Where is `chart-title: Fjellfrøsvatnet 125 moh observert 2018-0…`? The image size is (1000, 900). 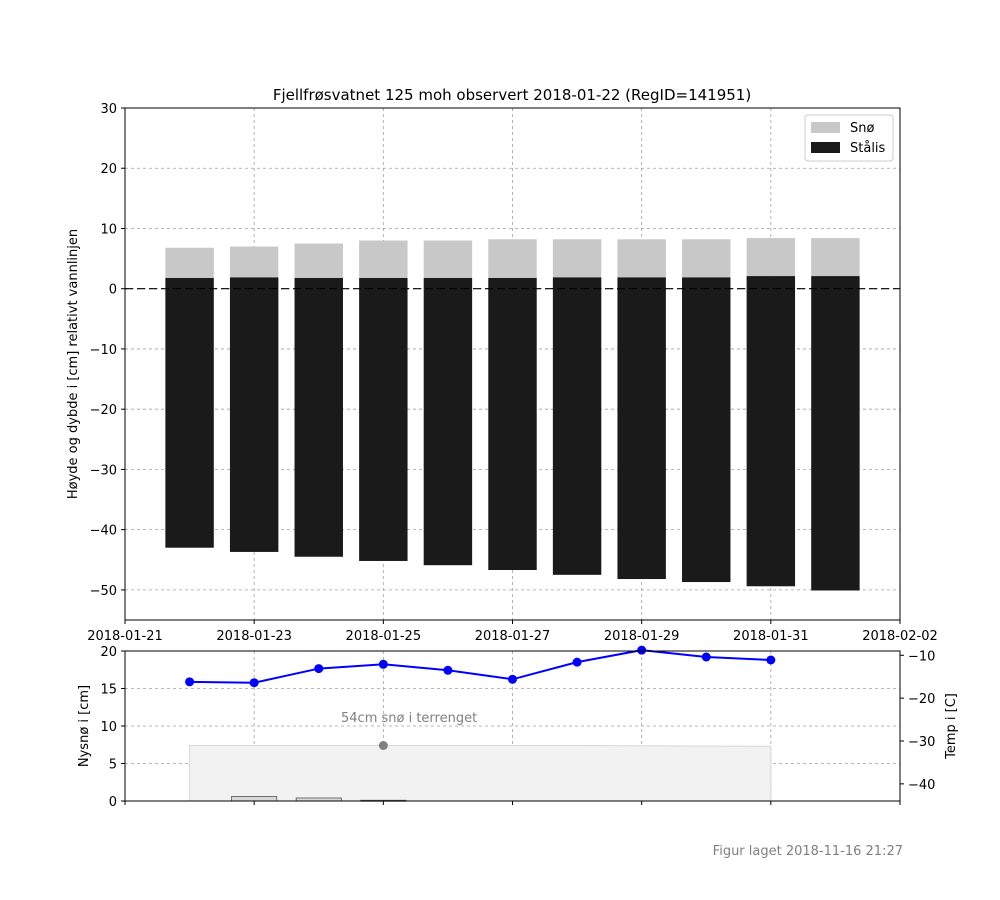
chart-title: Fjellfrøsvatnet 125 moh observert 2018-0… is located at coordinates (512, 95).